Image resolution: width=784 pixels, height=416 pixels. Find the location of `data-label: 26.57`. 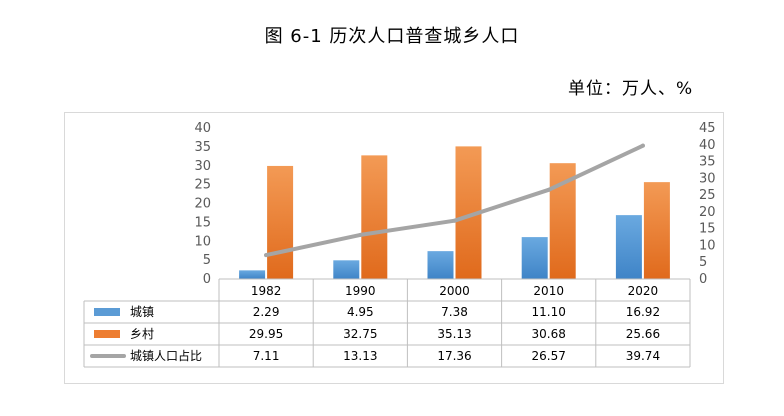

data-label: 26.57 is located at coordinates (549, 356).